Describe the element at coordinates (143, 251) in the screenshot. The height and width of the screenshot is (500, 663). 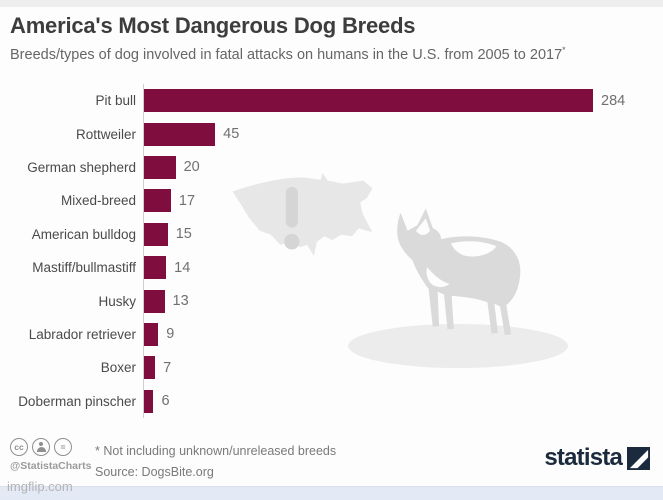
I see `y-axis-line` at that location.